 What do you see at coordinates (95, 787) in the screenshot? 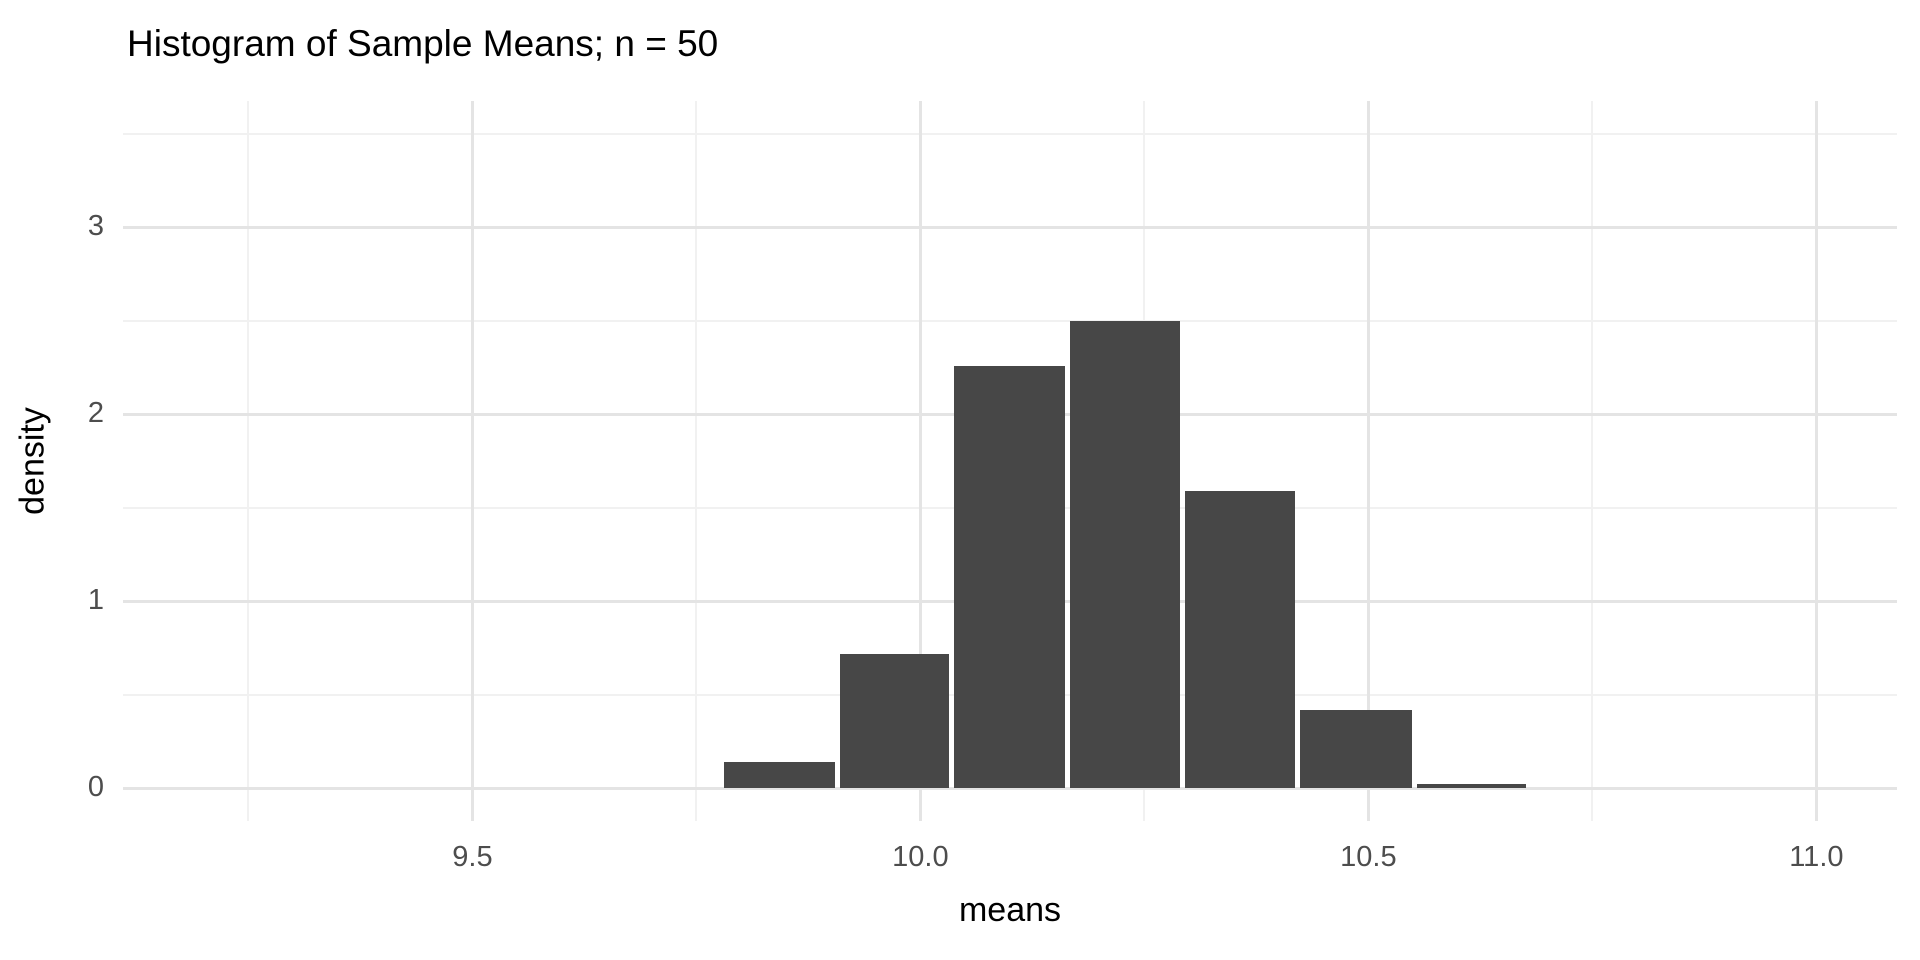
I see `y-tick-label: 0` at bounding box center [95, 787].